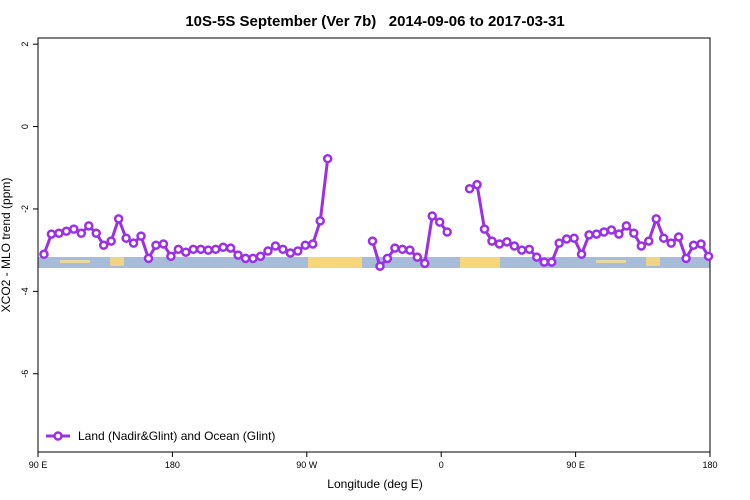 The width and height of the screenshot is (750, 500). Describe the element at coordinates (25, 374) in the screenshot. I see `y-tick-label: -6` at that location.